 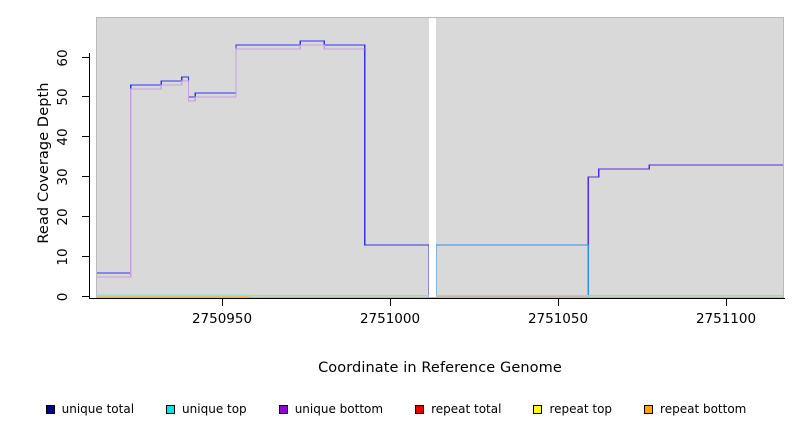 I want to click on legend-label: unique bottom, so click(x=339, y=409).